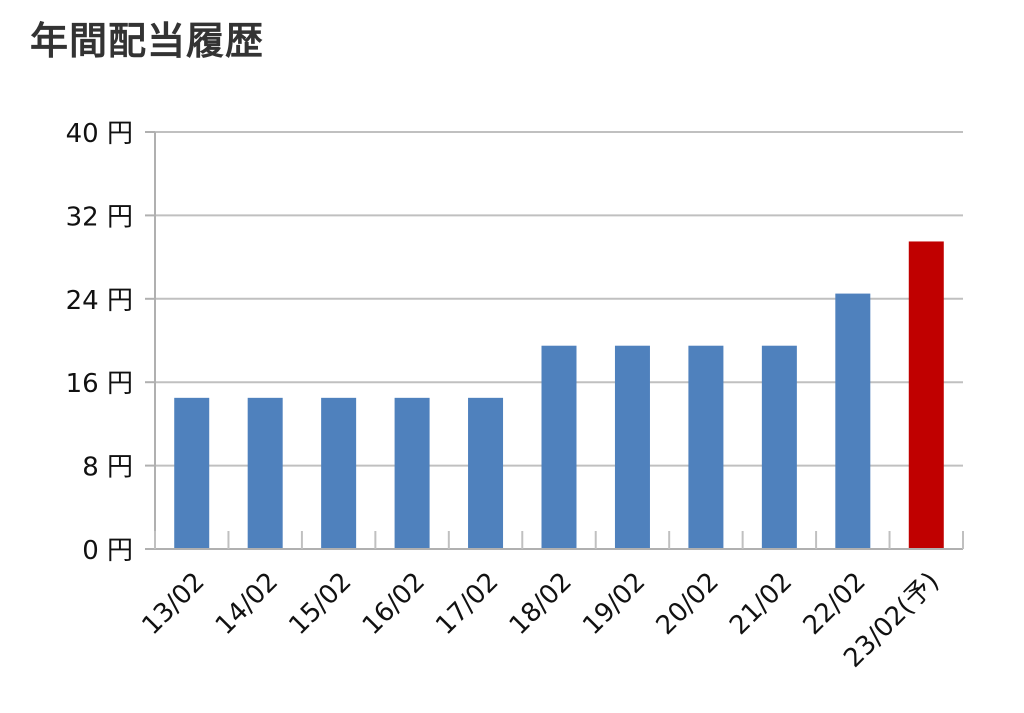 Image resolution: width=1024 pixels, height=713 pixels. Describe the element at coordinates (779, 447) in the screenshot. I see `bar-21/02` at that location.